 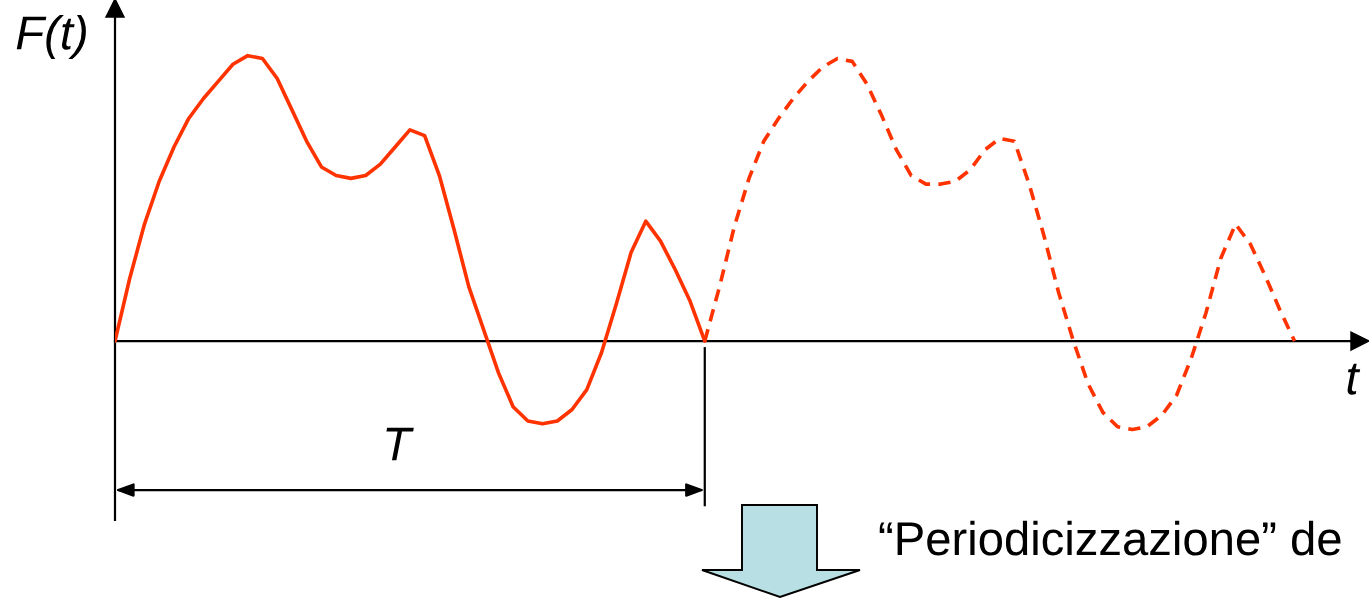 I want to click on annotation: T, so click(x=400, y=444).